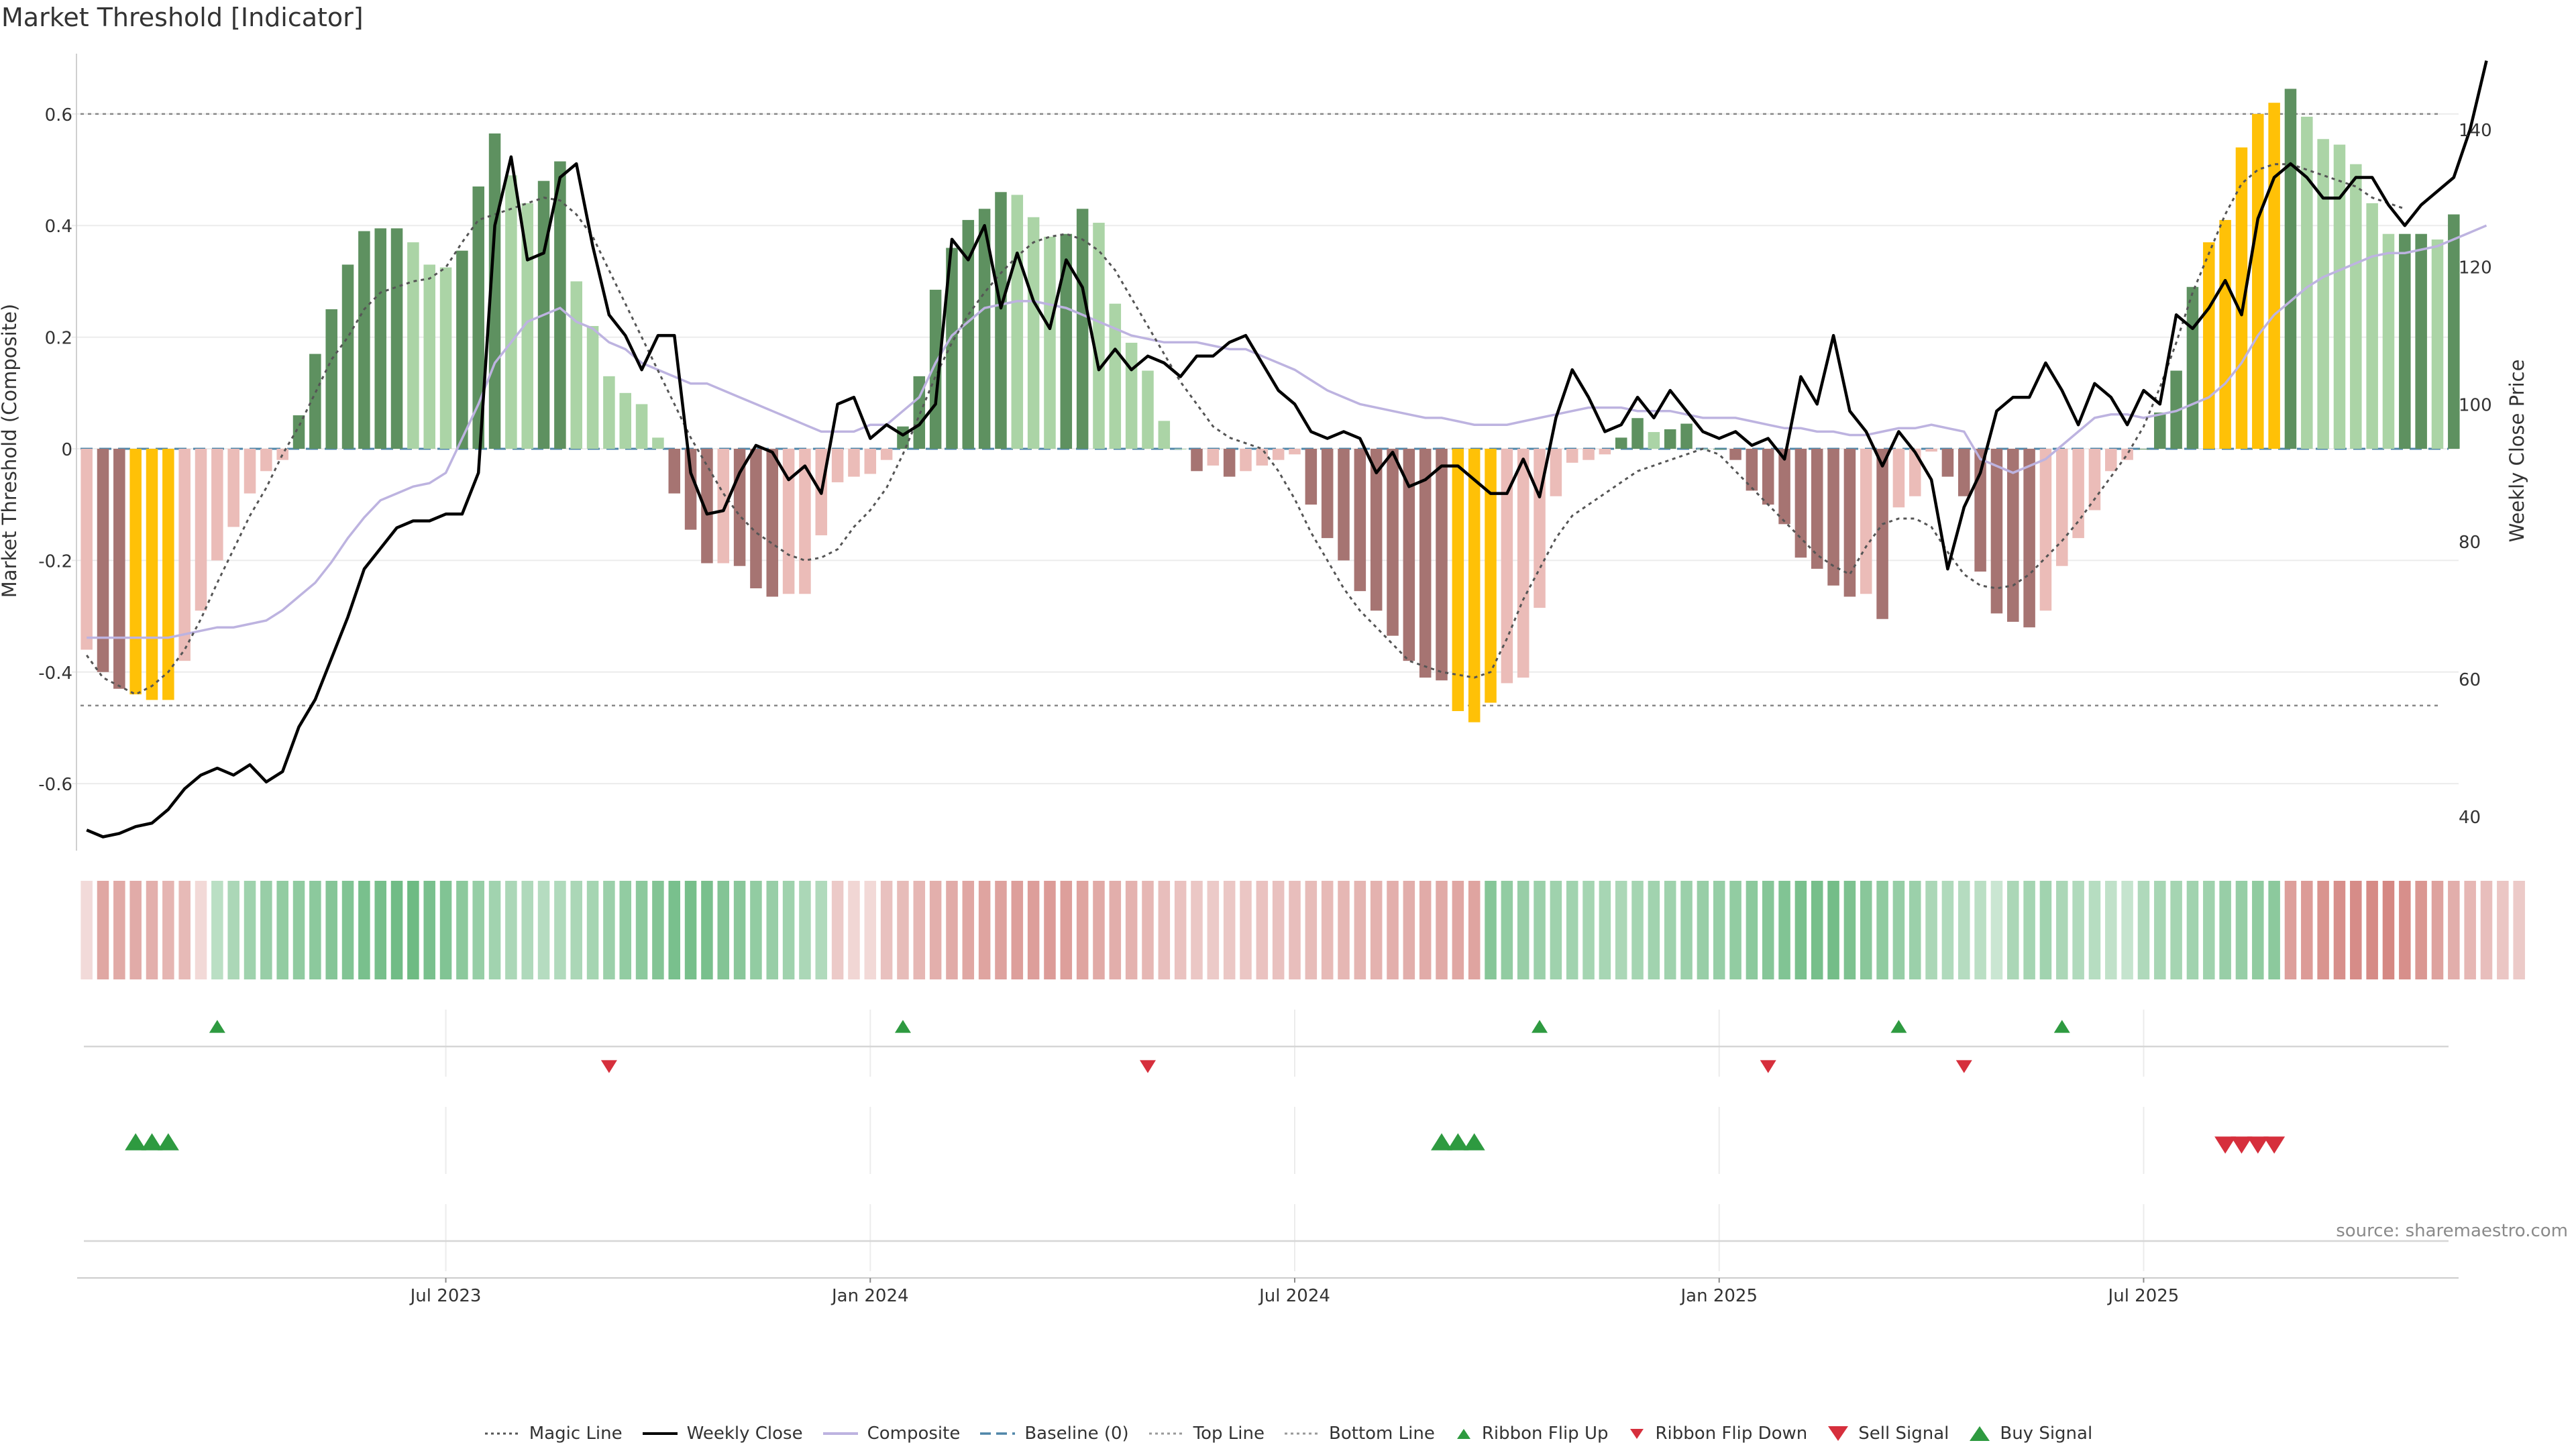  I want to click on y-tick-label: 0.4, so click(58, 227).